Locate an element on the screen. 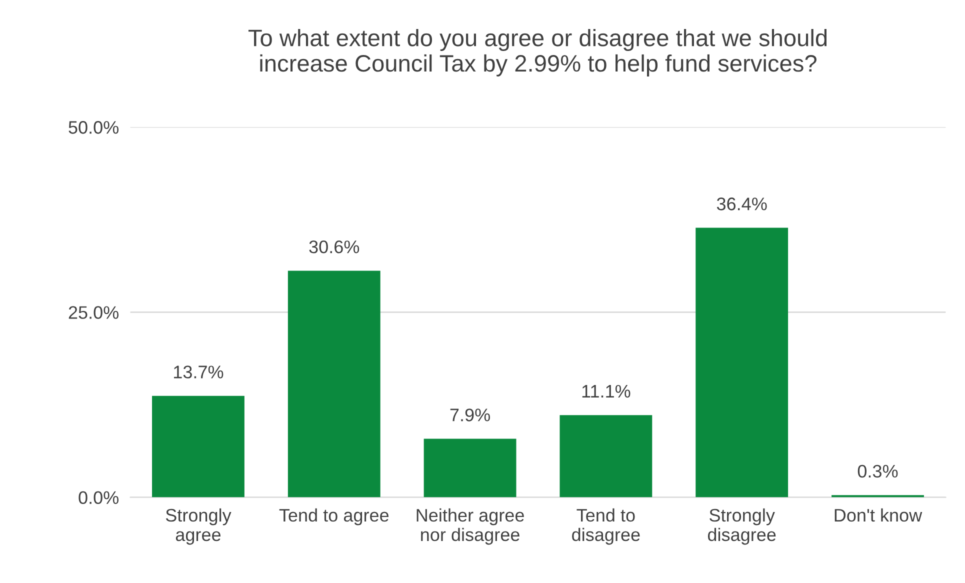 This screenshot has width=965, height=583. data-label: 0.3% is located at coordinates (878, 471).